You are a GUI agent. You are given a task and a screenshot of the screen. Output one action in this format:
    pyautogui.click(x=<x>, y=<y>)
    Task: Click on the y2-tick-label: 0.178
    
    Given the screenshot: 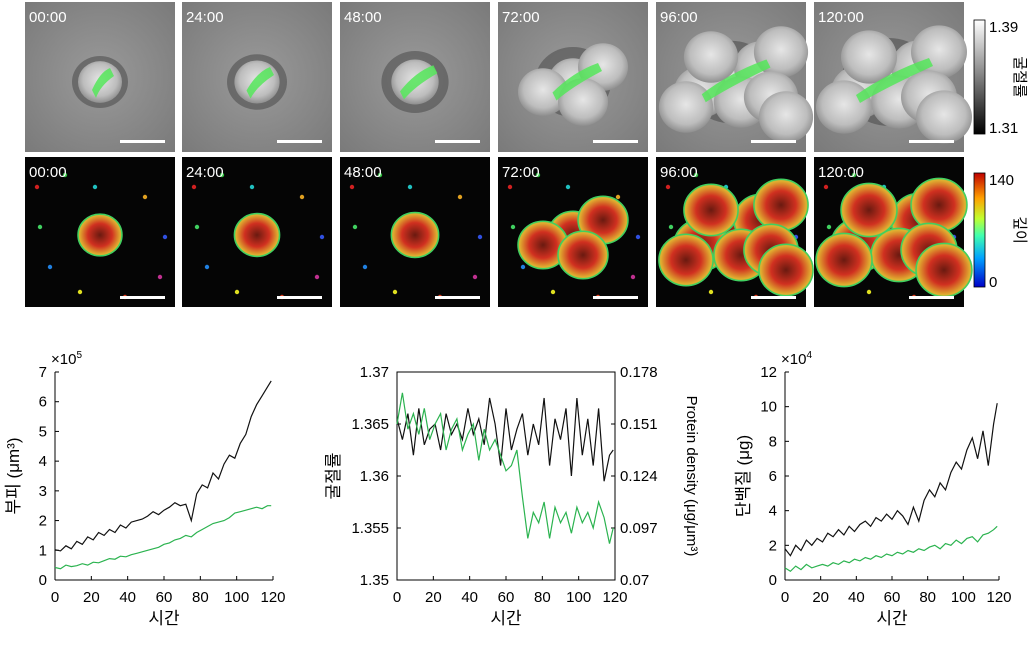 What is the action you would take?
    pyautogui.click(x=639, y=372)
    